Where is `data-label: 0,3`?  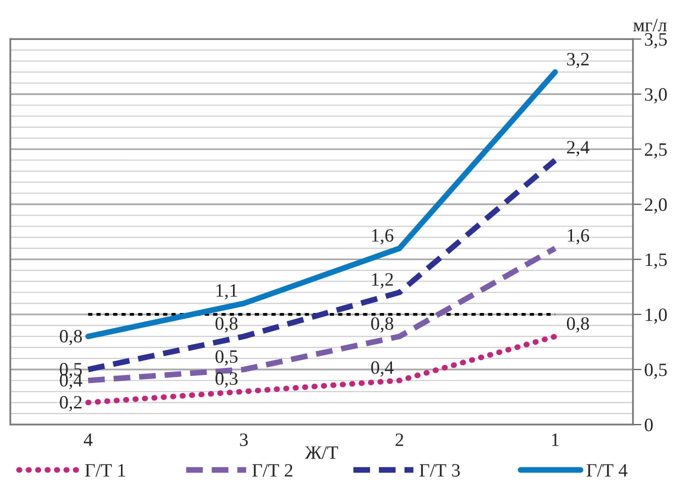 data-label: 0,3 is located at coordinates (227, 380).